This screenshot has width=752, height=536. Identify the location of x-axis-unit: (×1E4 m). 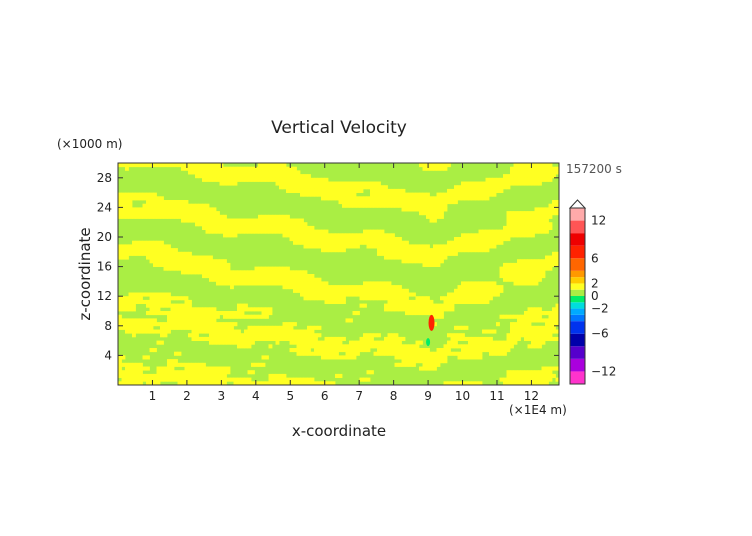
(538, 410).